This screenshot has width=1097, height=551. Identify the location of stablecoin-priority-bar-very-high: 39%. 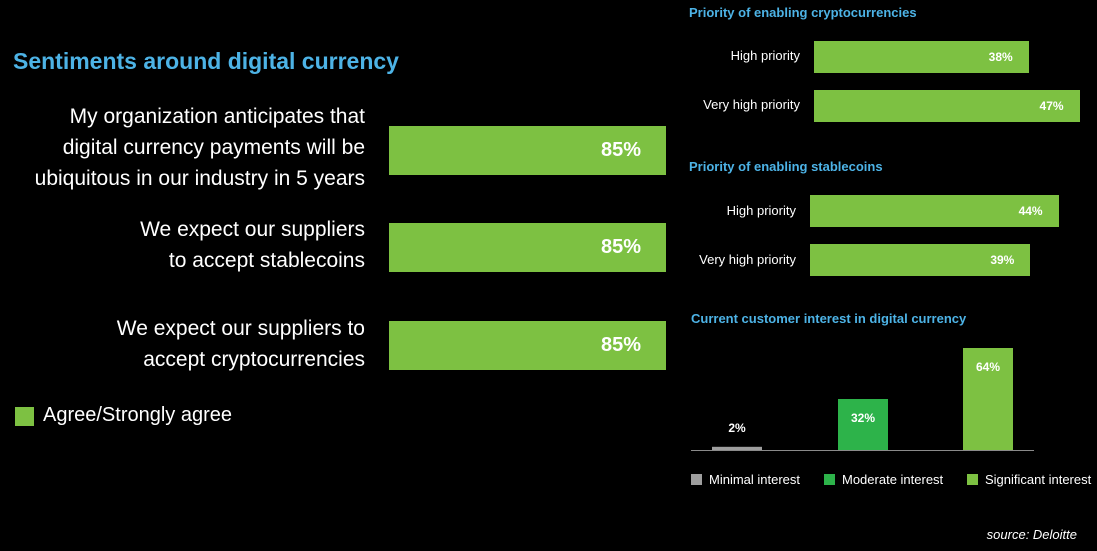
(920, 260).